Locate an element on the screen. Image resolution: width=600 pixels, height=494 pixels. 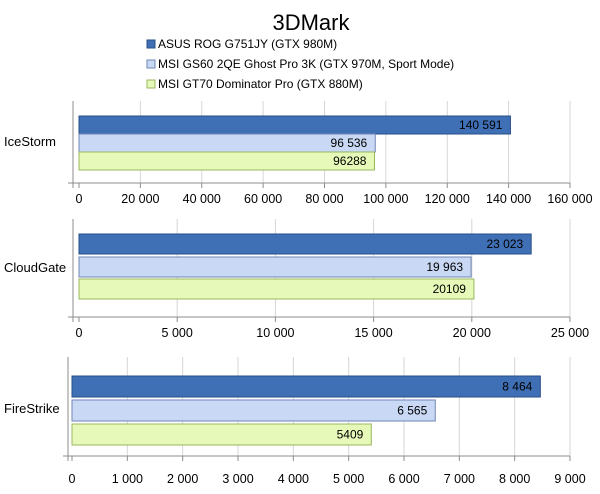
category-label: IceStorm is located at coordinates (30, 141).